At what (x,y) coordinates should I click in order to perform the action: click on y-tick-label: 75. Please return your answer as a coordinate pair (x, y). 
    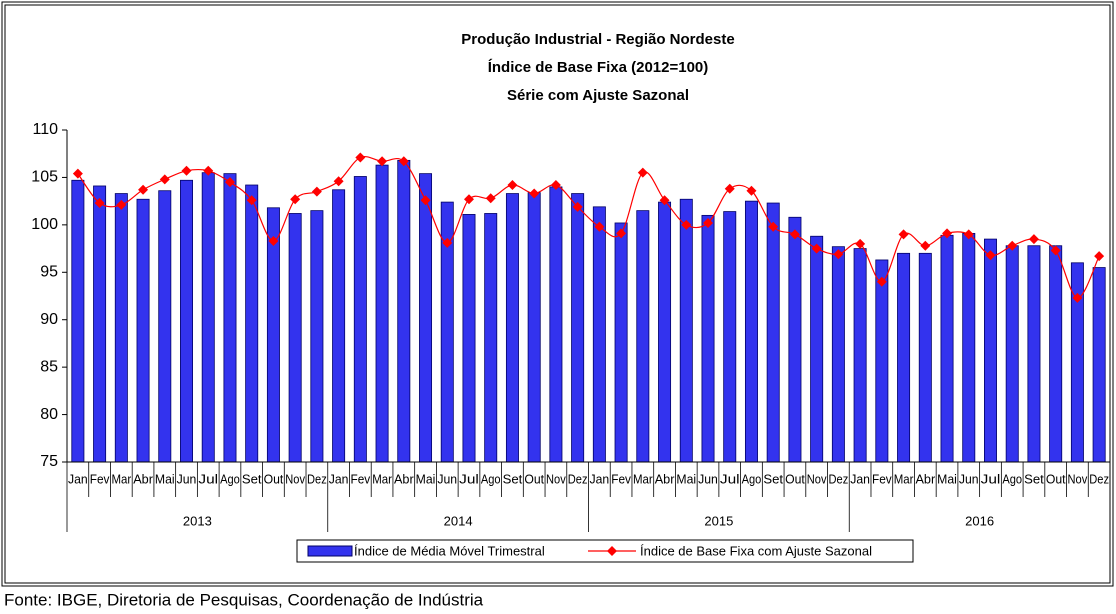
    Looking at the image, I should click on (49, 461).